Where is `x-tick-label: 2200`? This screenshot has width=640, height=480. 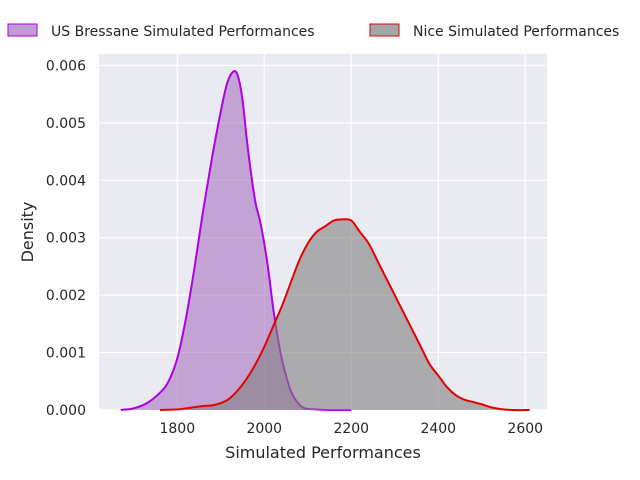 x-tick-label: 2200 is located at coordinates (351, 429).